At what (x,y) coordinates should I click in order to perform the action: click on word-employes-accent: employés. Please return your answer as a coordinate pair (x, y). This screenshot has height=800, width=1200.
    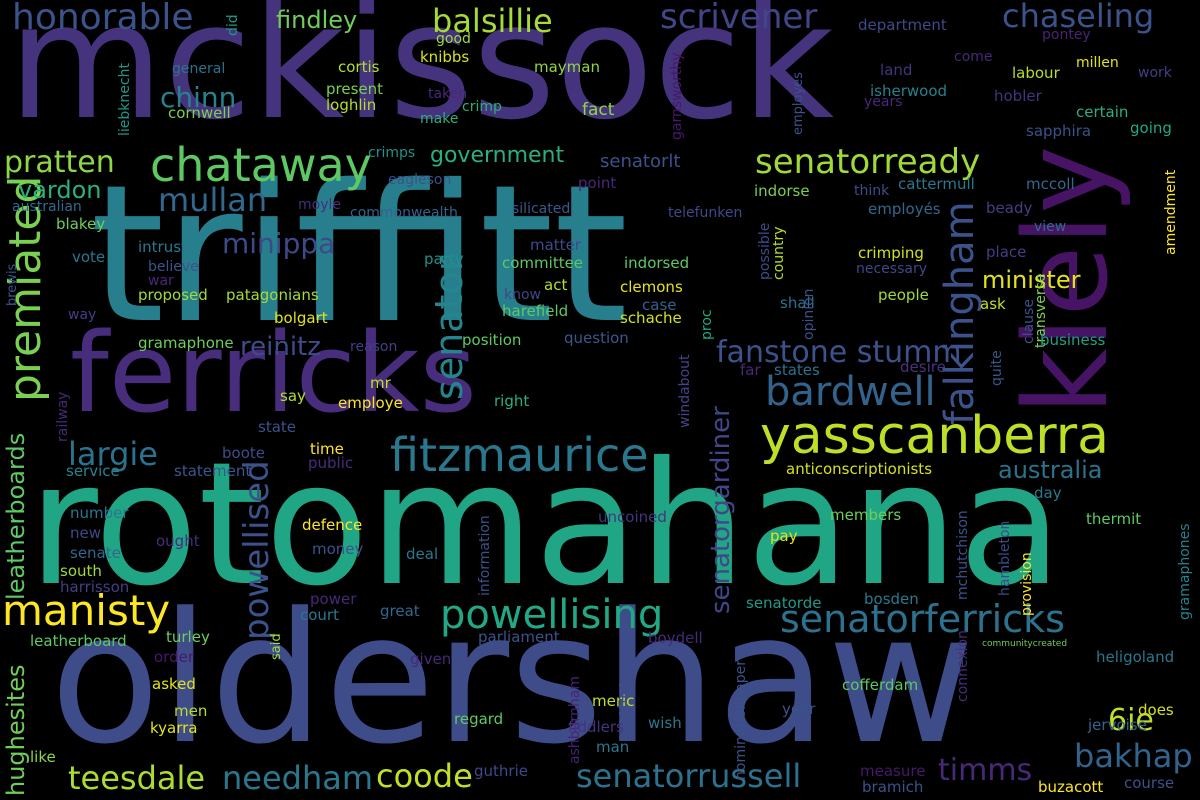
    Looking at the image, I should click on (904, 209).